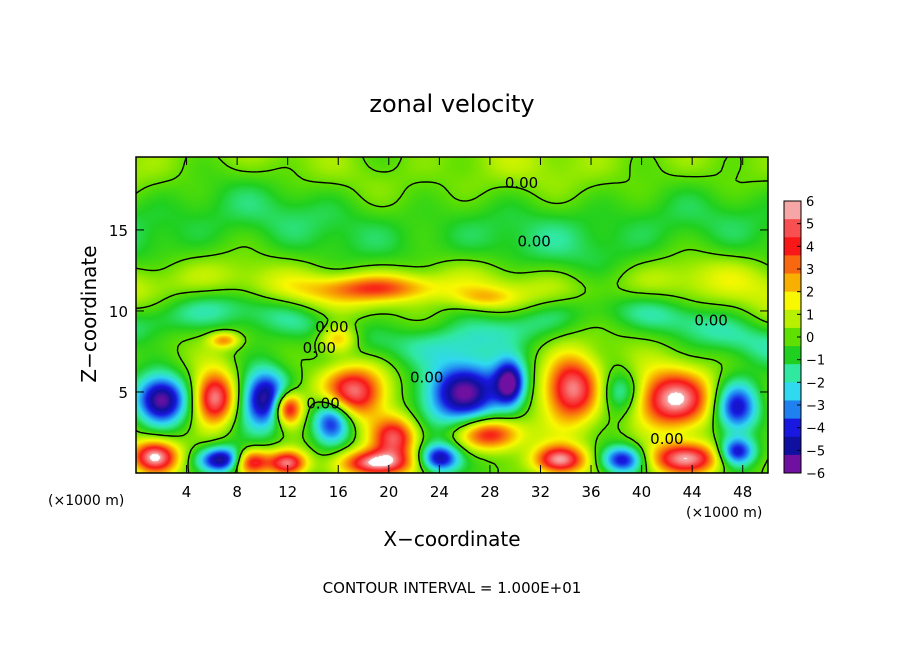 This screenshot has width=904, height=654. I want to click on x-tick-label: 24, so click(439, 492).